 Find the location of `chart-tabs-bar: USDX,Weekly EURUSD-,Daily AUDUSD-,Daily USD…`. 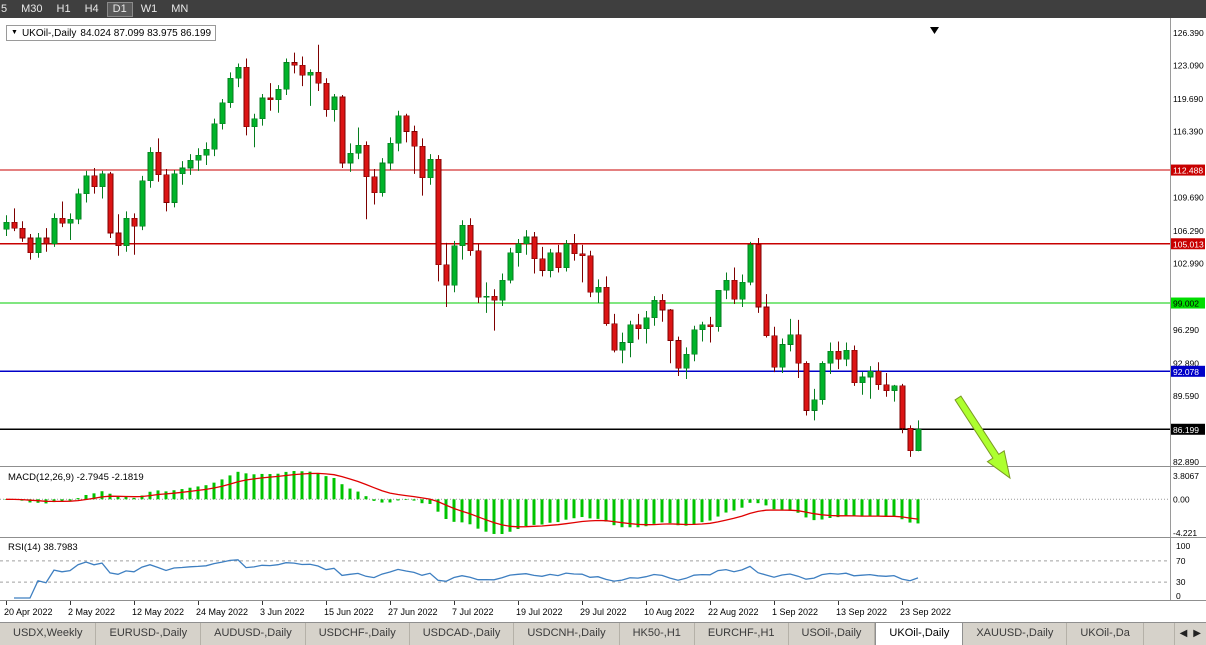

chart-tabs-bar: USDX,Weekly EURUSD-,Daily AUDUSD-,Daily USD… is located at coordinates (603, 633).